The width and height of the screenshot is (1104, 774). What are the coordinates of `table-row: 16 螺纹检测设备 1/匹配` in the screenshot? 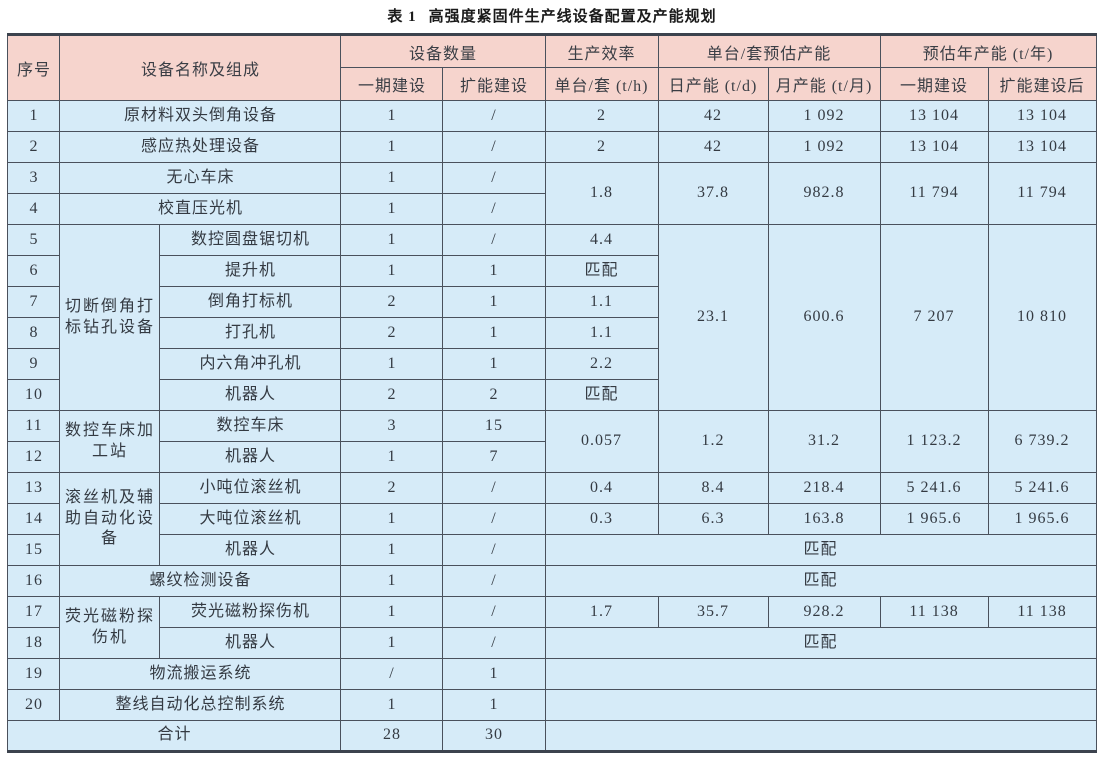 It's located at (552, 581).